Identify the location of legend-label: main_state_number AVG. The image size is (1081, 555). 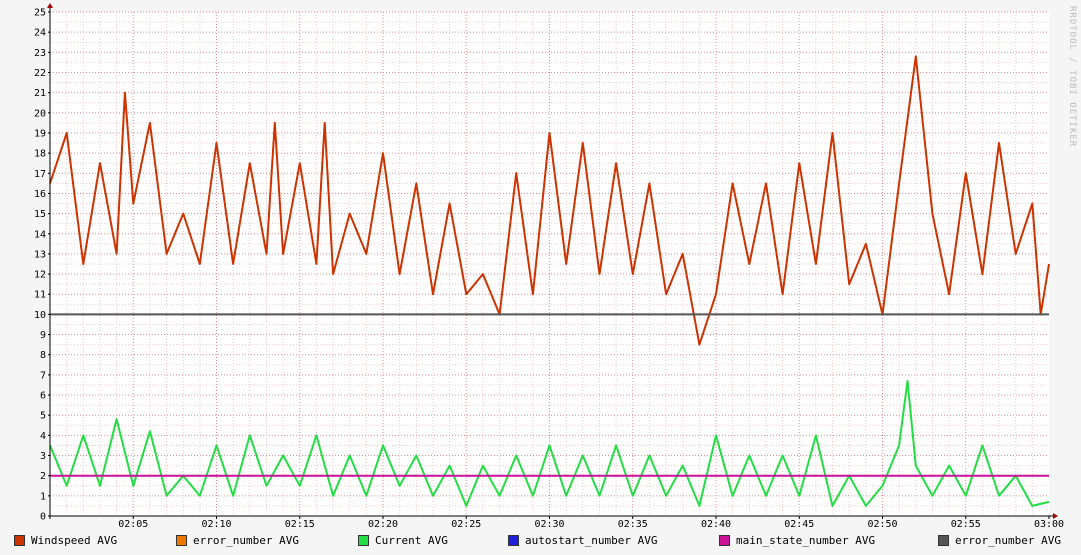
(806, 540).